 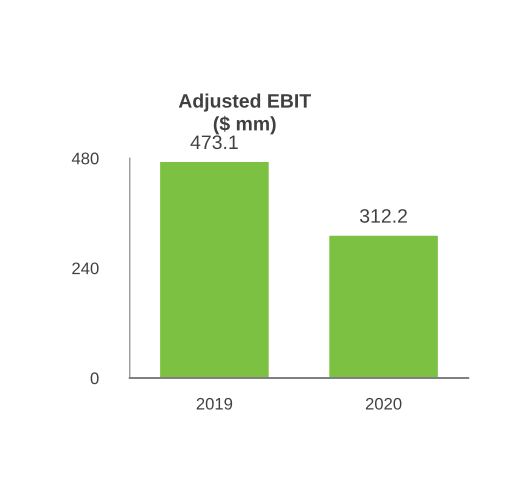 What do you see at coordinates (214, 404) in the screenshot?
I see `x-tick-label: 2019` at bounding box center [214, 404].